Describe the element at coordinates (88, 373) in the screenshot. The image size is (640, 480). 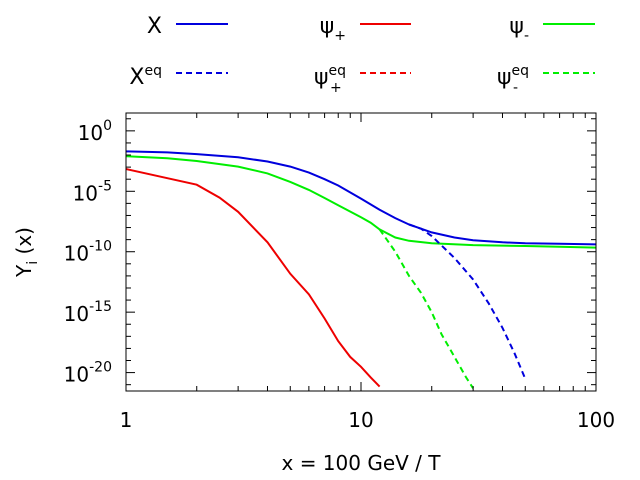
I see `y-tick-label: 10⁻²⁰` at that location.